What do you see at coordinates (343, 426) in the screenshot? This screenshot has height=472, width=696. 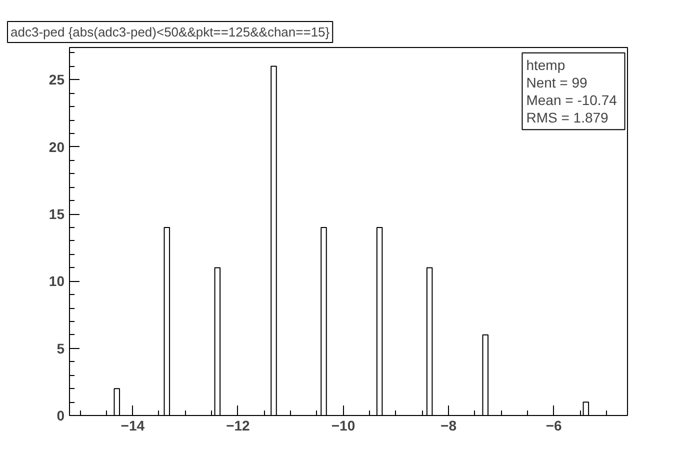 I see `x-tick-label: −10` at bounding box center [343, 426].